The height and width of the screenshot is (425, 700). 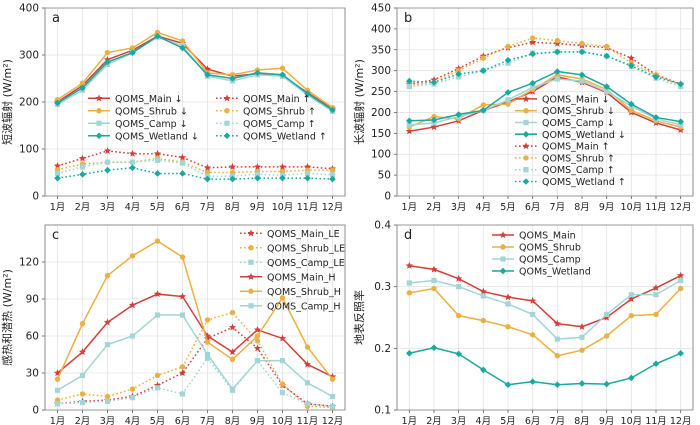 I want to click on x-tick-label: 5月, so click(x=158, y=420).